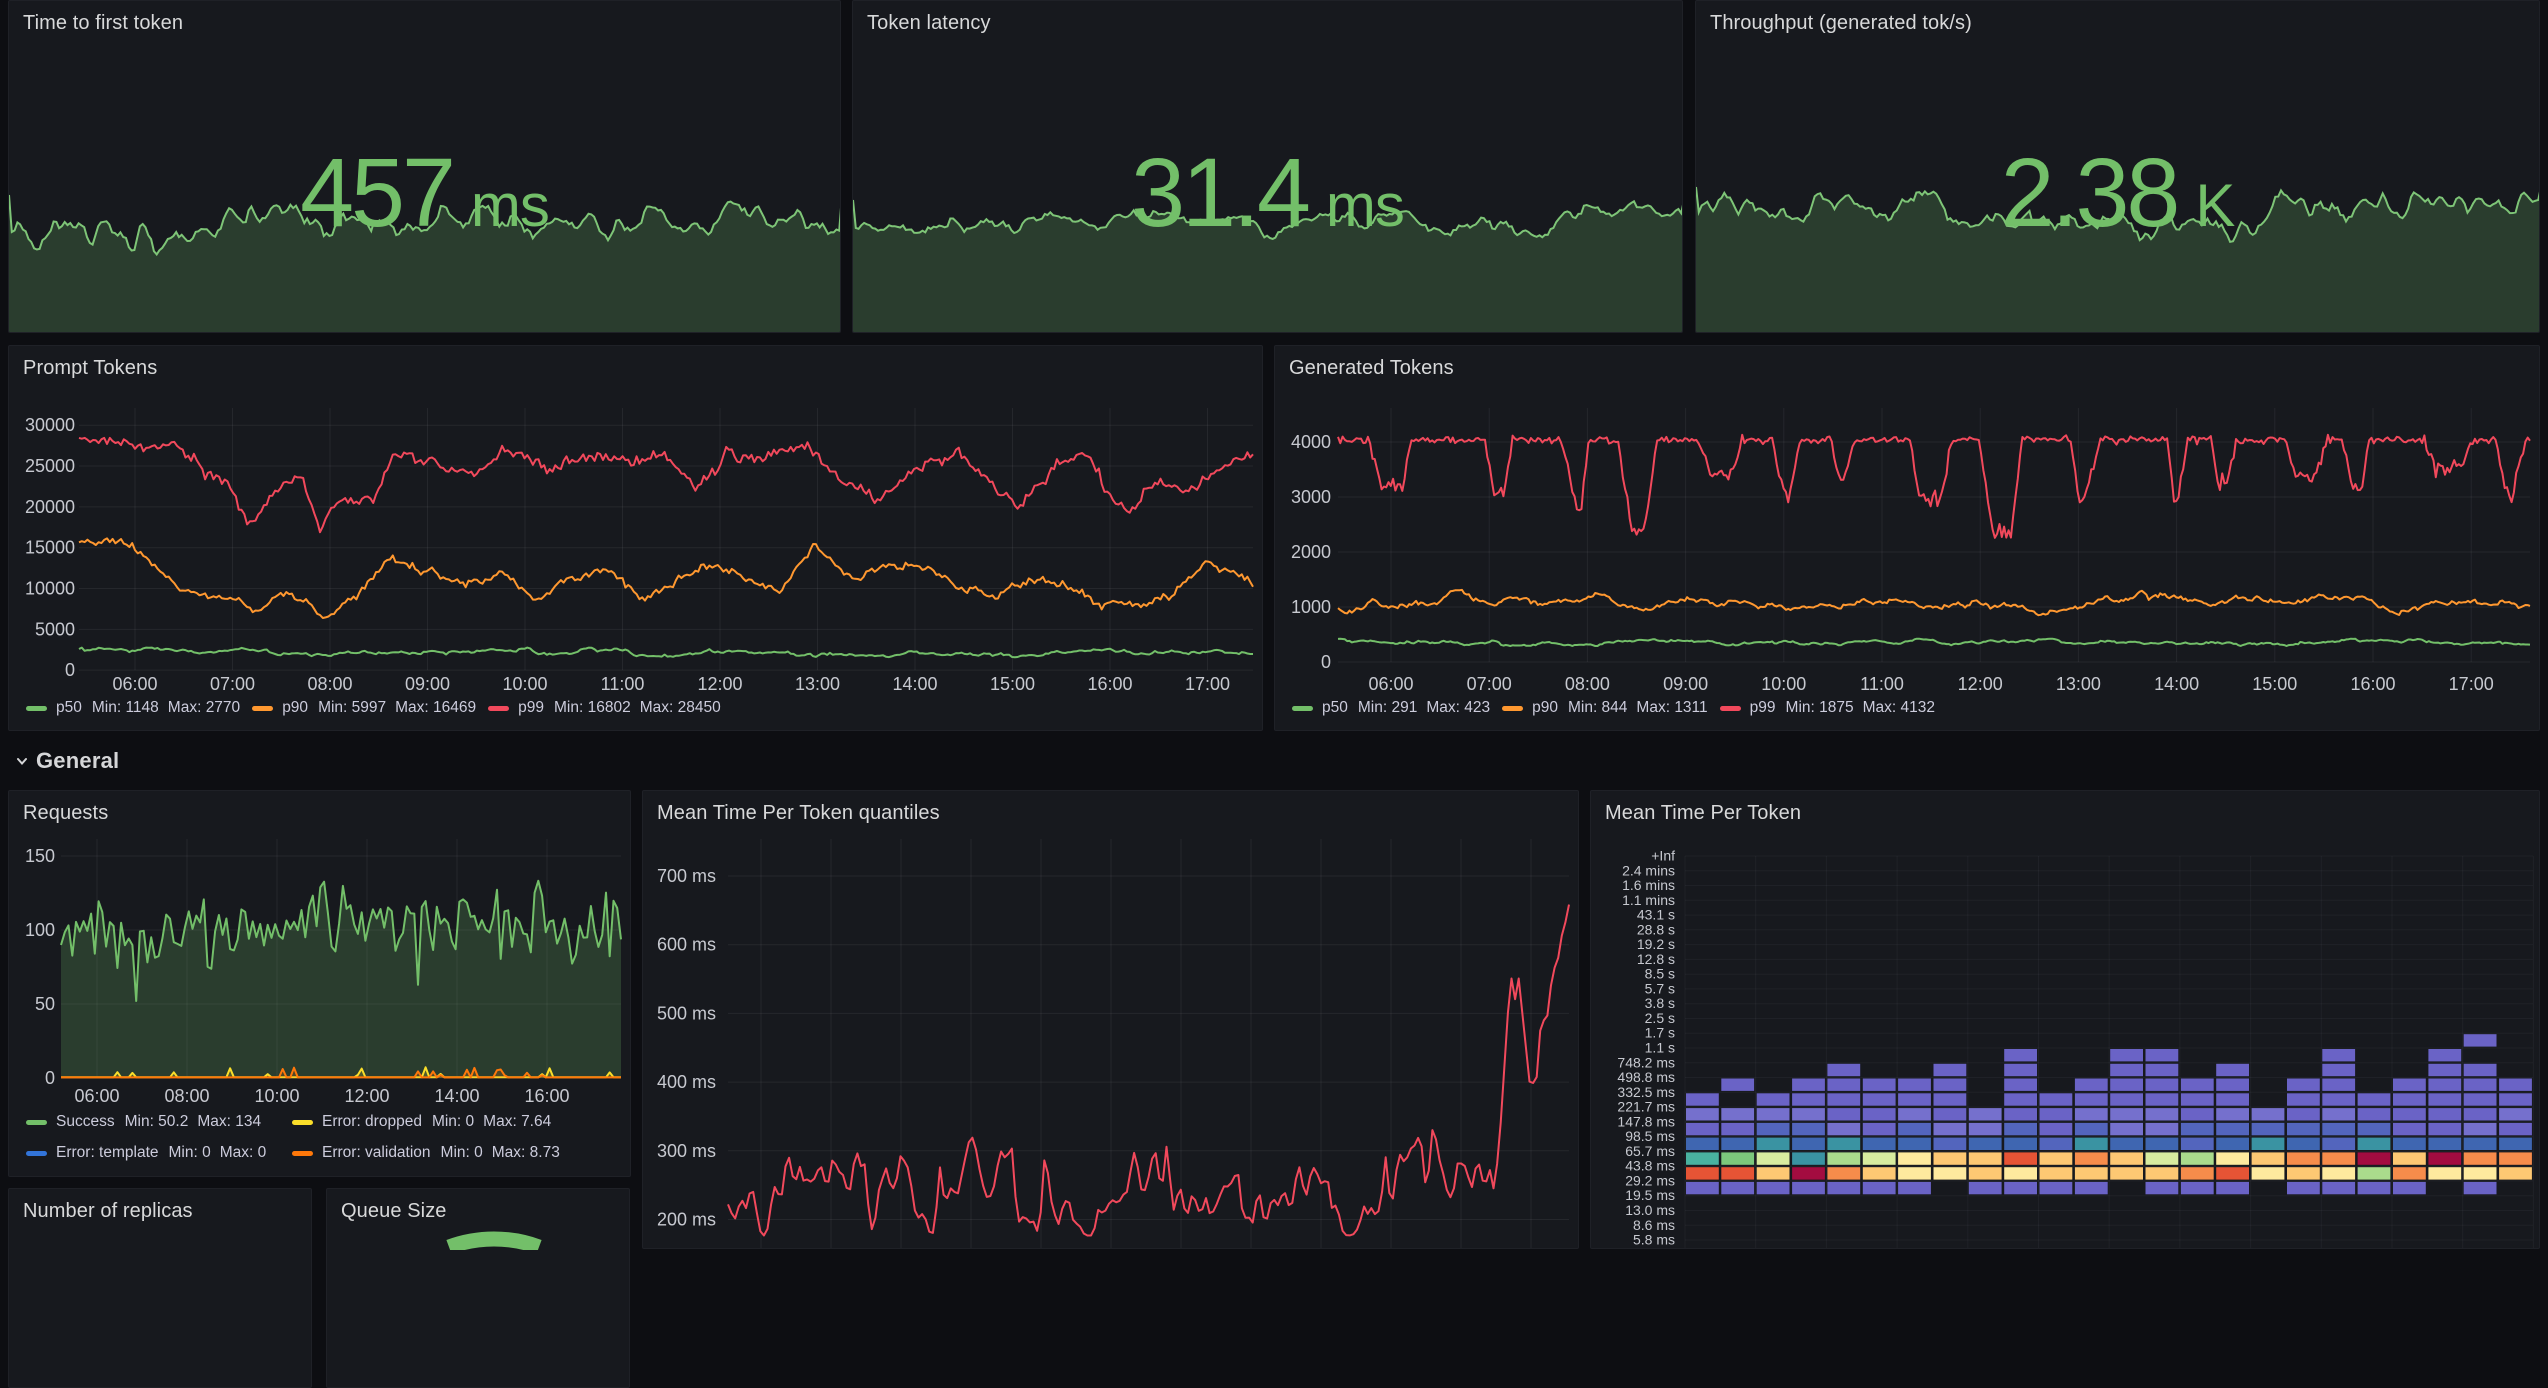  What do you see at coordinates (50, 548) in the screenshot?
I see `svg-text: 15000` at bounding box center [50, 548].